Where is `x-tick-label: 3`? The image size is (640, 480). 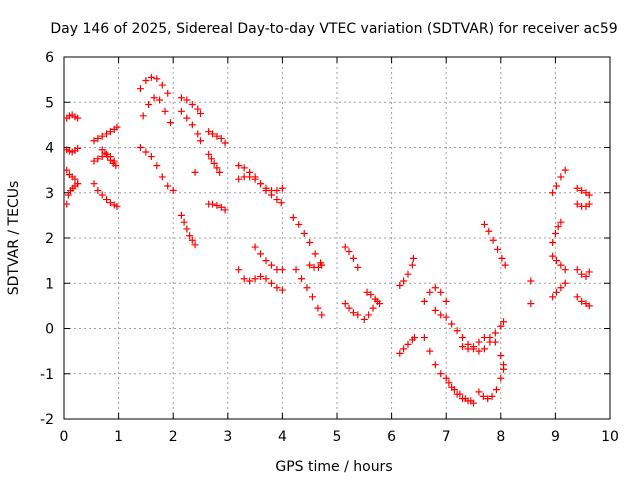 x-tick-label: 3 is located at coordinates (227, 437).